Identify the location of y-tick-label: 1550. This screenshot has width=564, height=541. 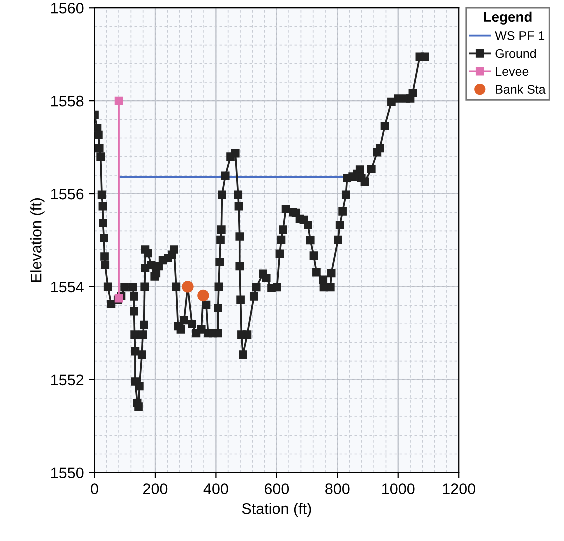
(68, 473).